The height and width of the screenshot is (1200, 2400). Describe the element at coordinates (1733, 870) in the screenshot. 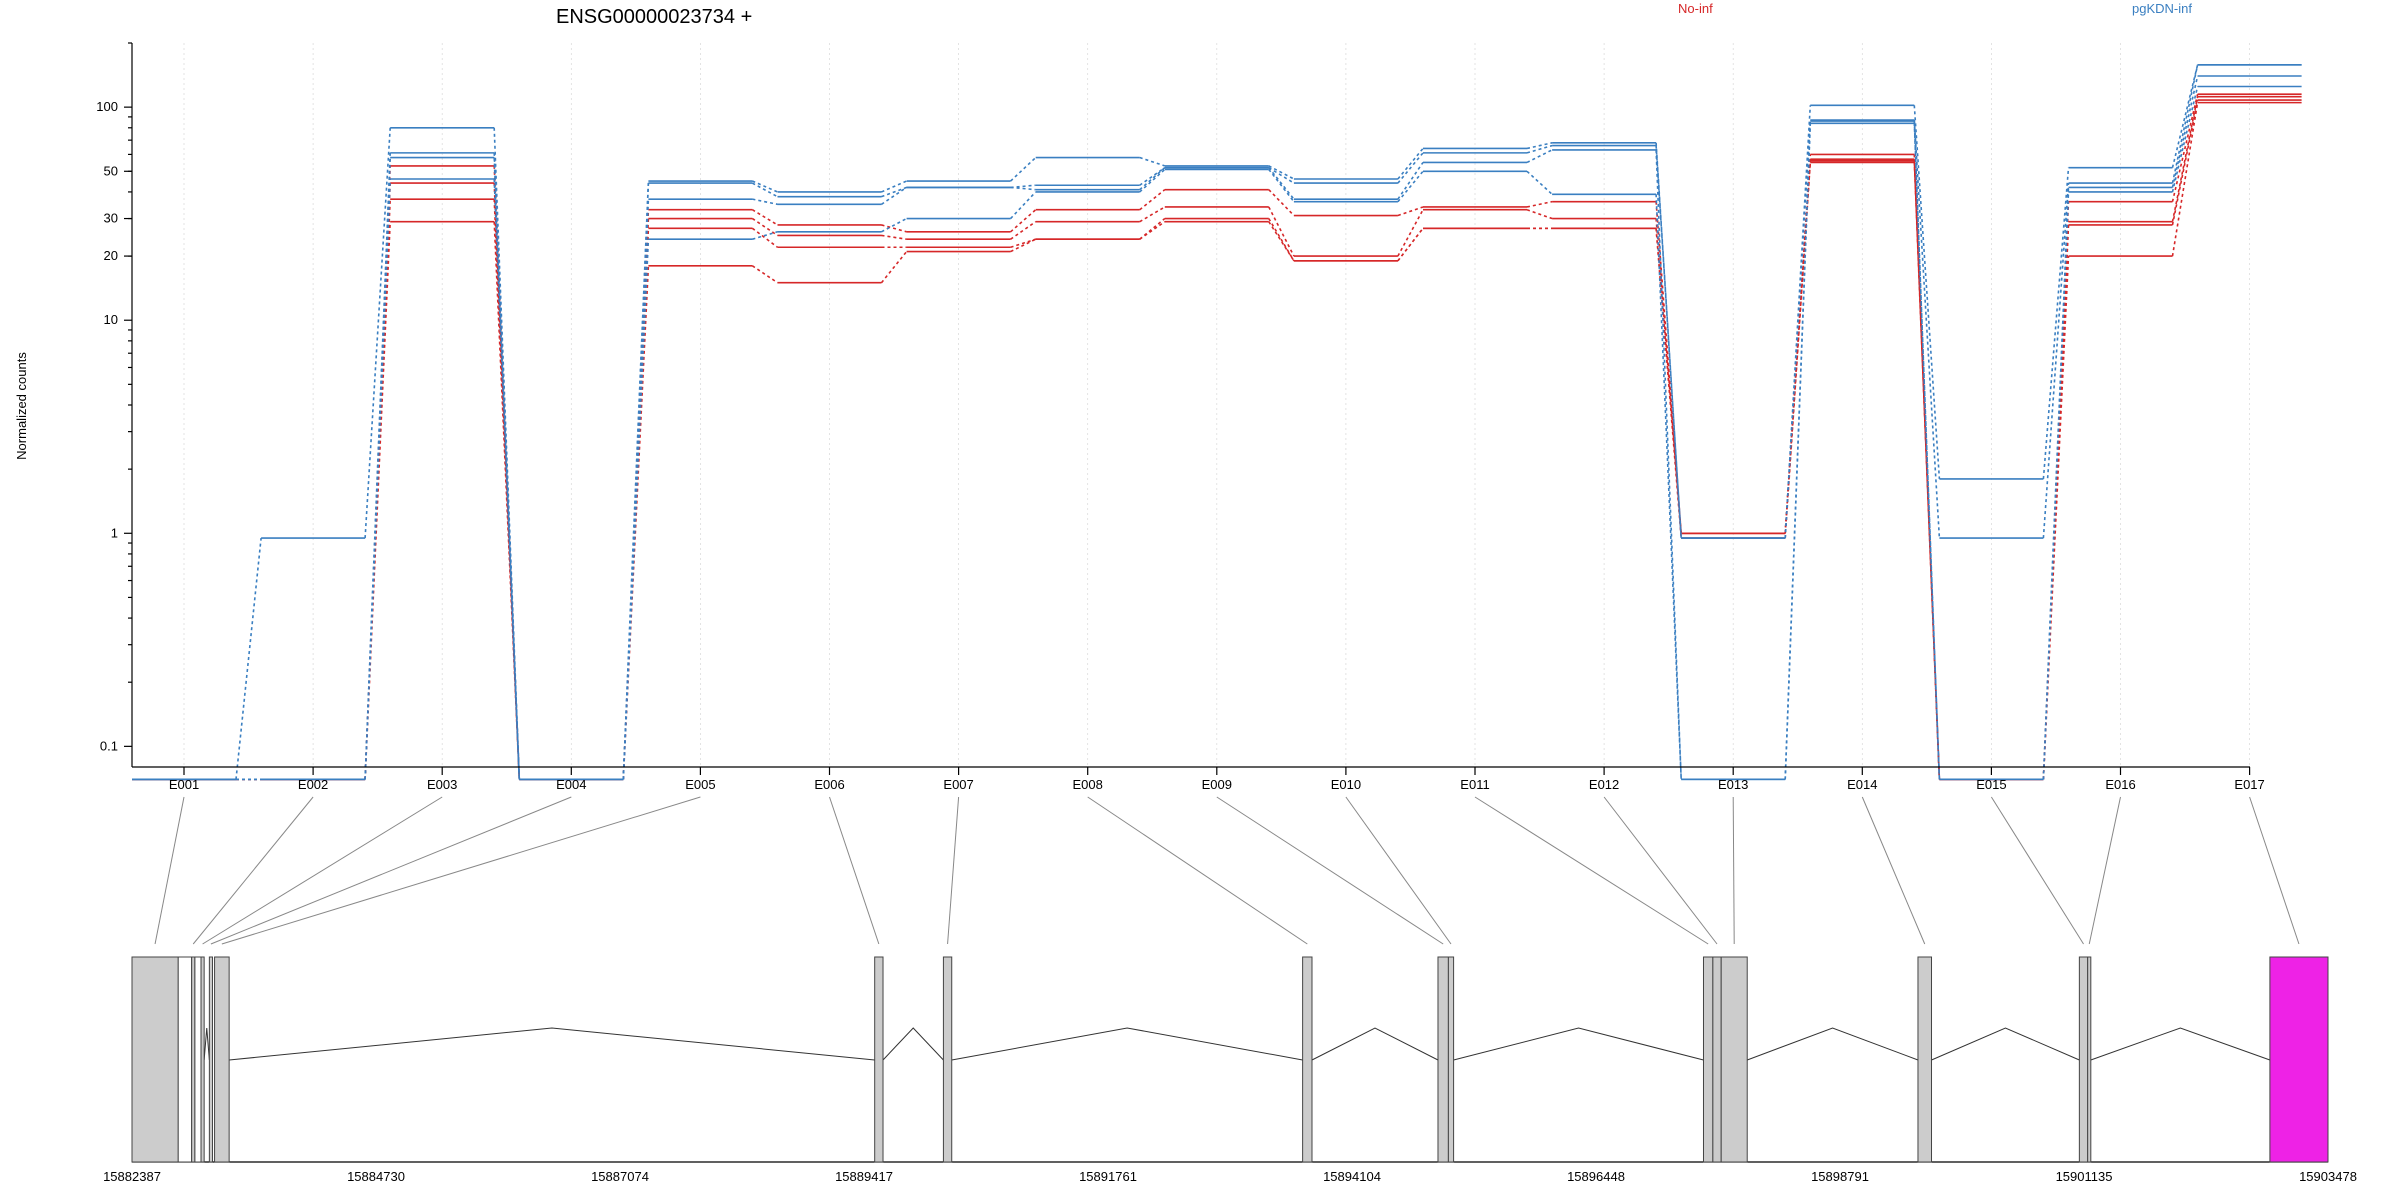

I see `connector-e013` at that location.